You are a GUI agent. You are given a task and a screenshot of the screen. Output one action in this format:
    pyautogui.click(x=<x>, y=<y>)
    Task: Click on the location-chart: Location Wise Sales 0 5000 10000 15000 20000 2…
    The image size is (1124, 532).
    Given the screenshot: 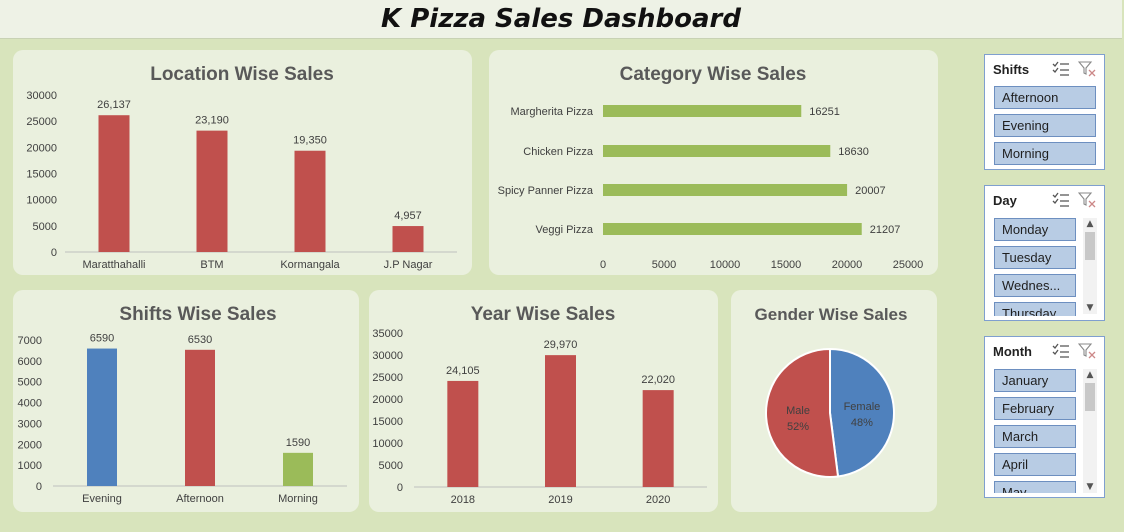 What is the action you would take?
    pyautogui.click(x=241, y=167)
    